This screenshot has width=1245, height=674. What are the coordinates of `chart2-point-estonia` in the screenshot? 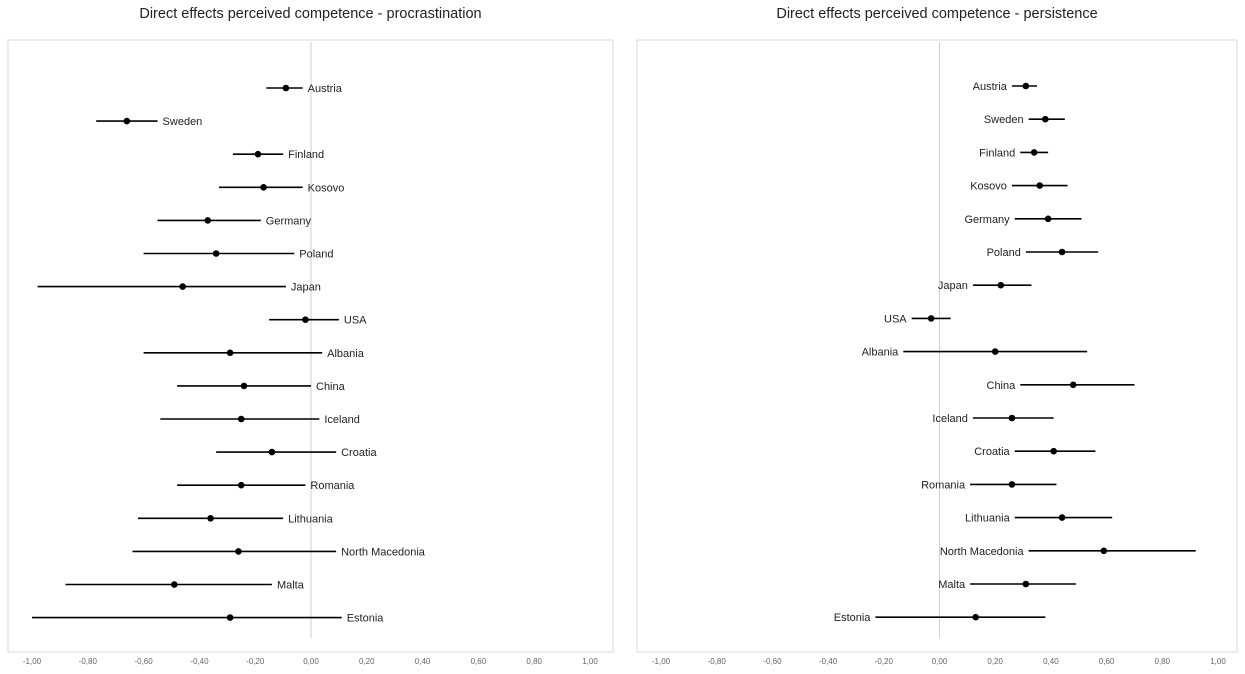 It's located at (976, 617).